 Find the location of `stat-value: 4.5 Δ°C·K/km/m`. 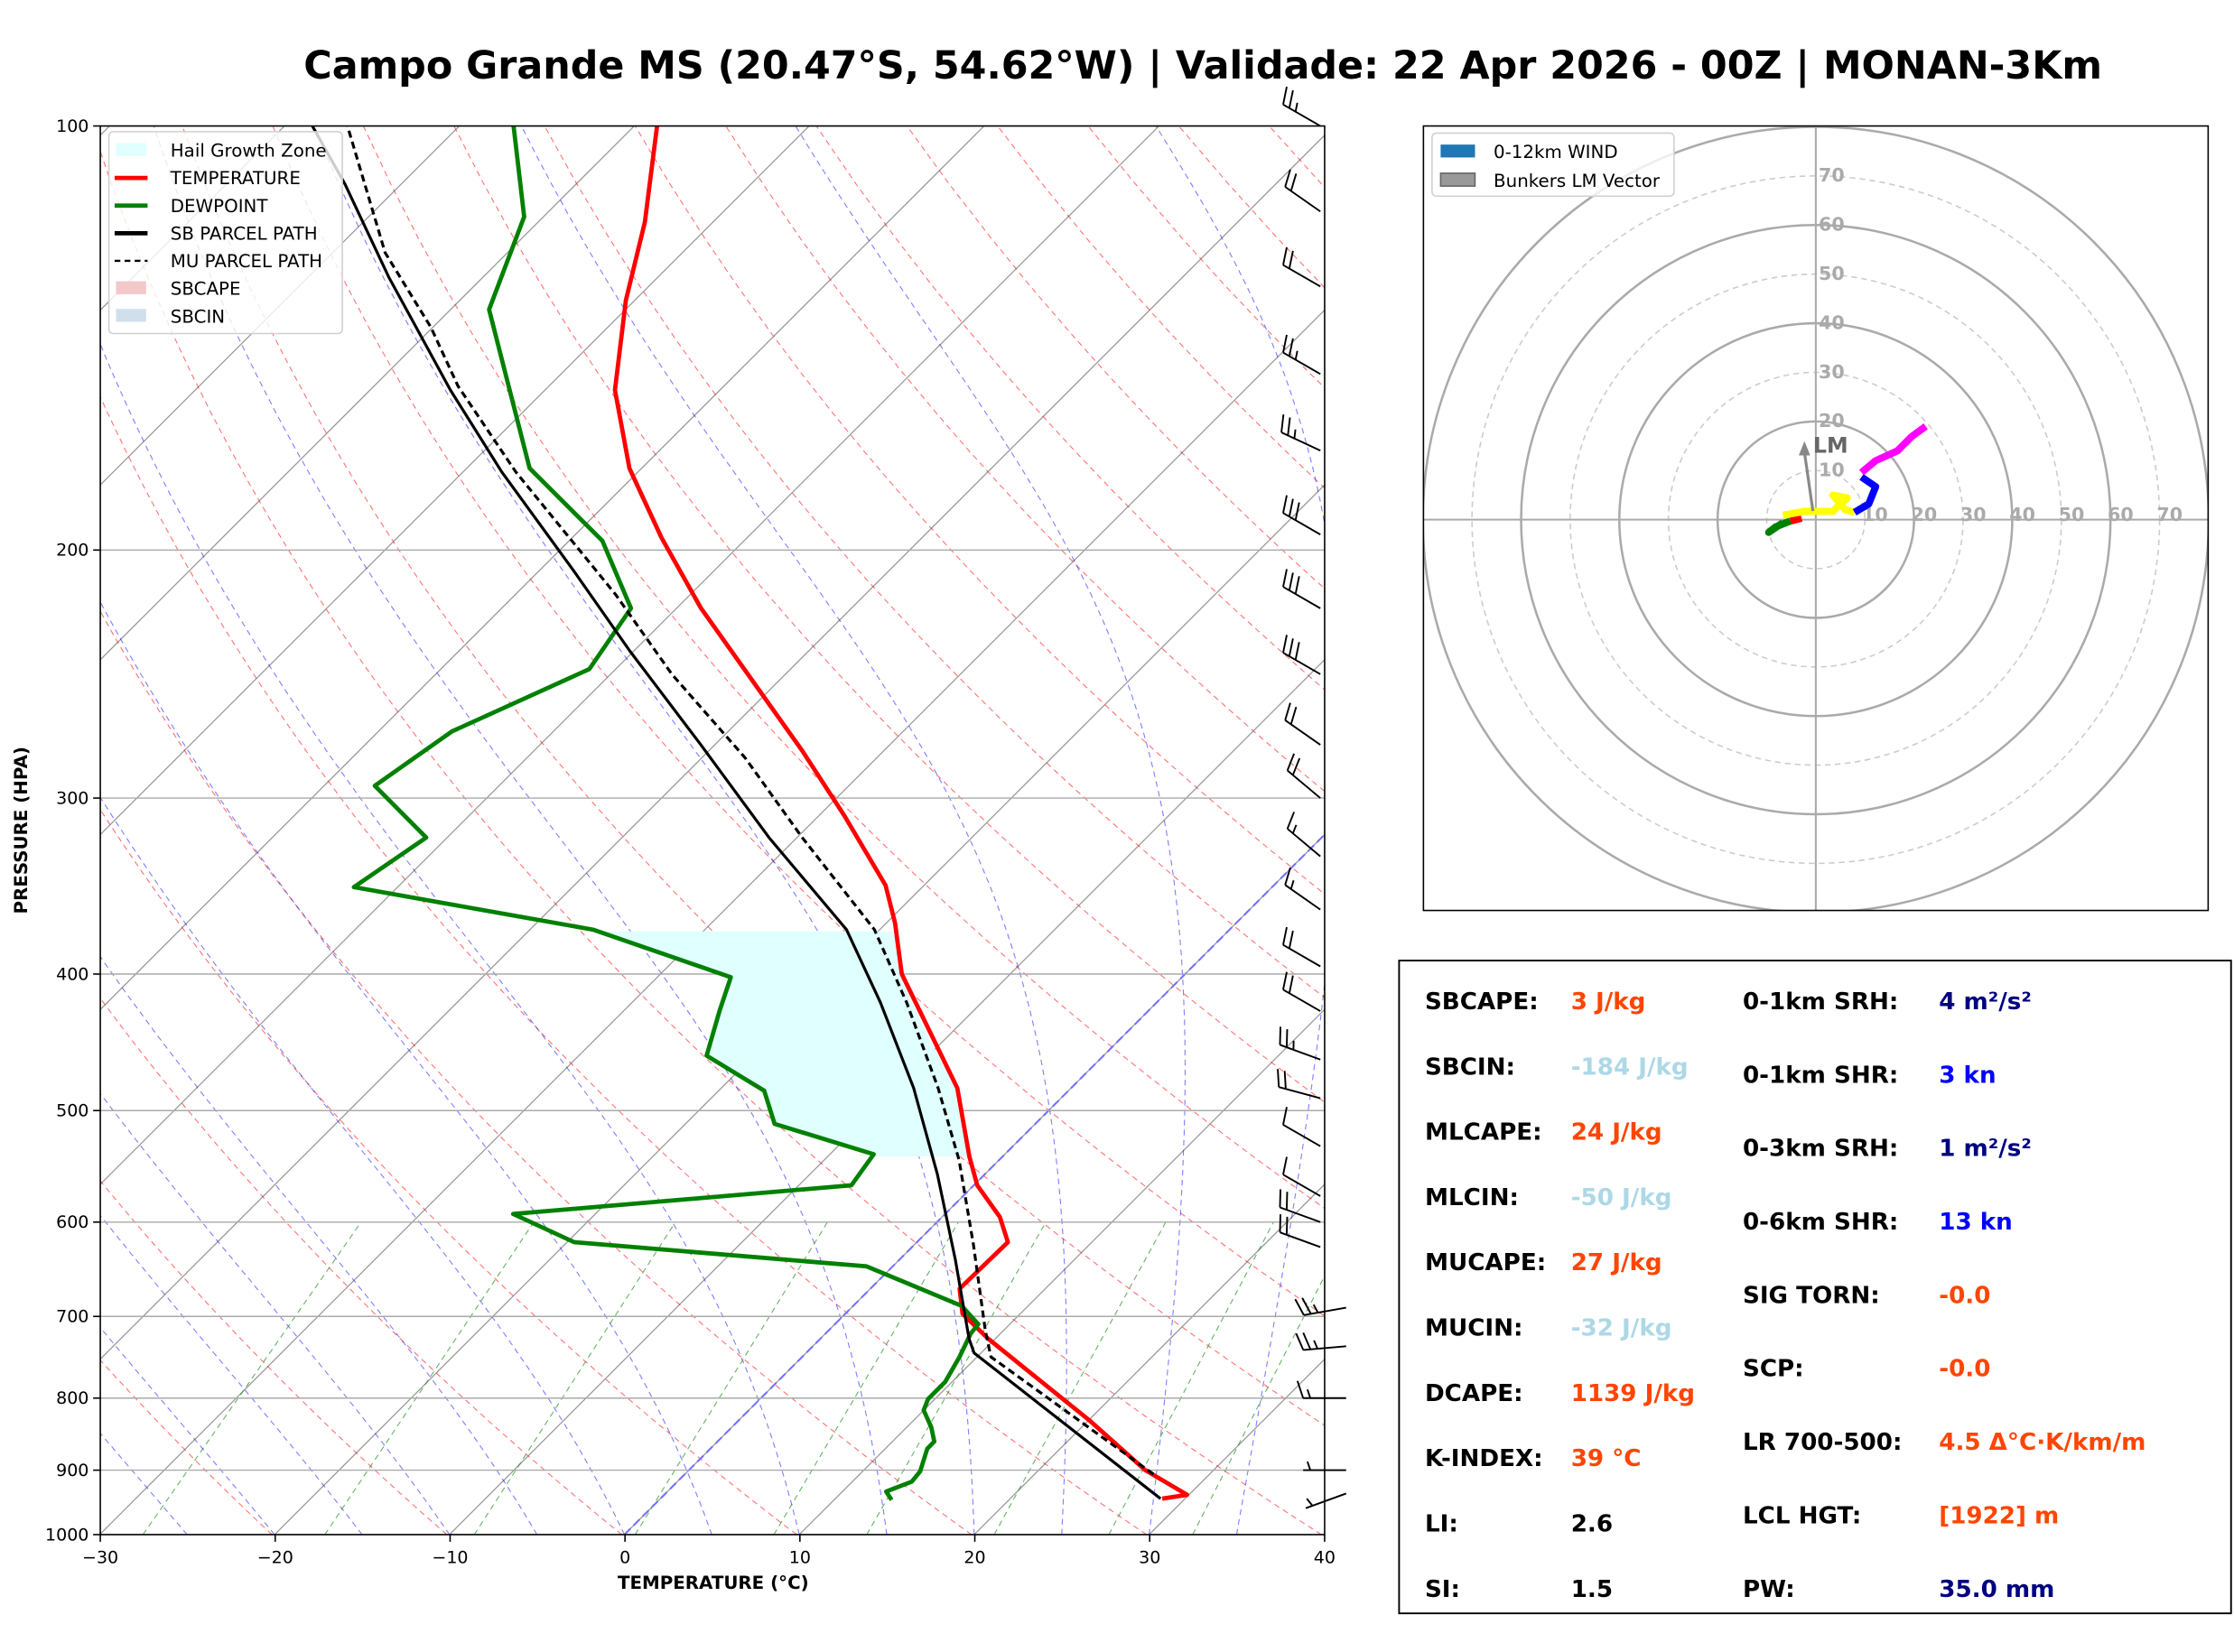

stat-value: 4.5 Δ°C·K/km/m is located at coordinates (2043, 1442).